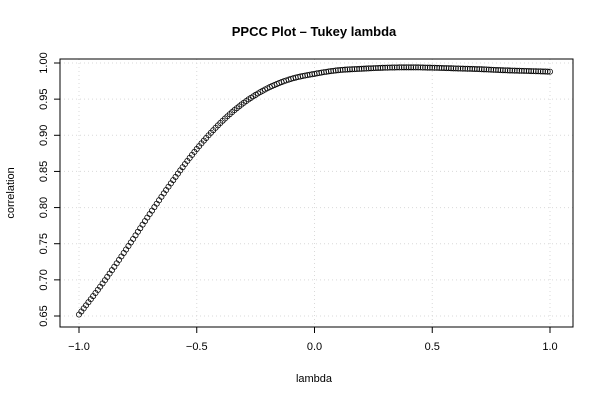 The width and height of the screenshot is (599, 400). What do you see at coordinates (44, 171) in the screenshot?
I see `y-tick-label: 0.85` at bounding box center [44, 171].